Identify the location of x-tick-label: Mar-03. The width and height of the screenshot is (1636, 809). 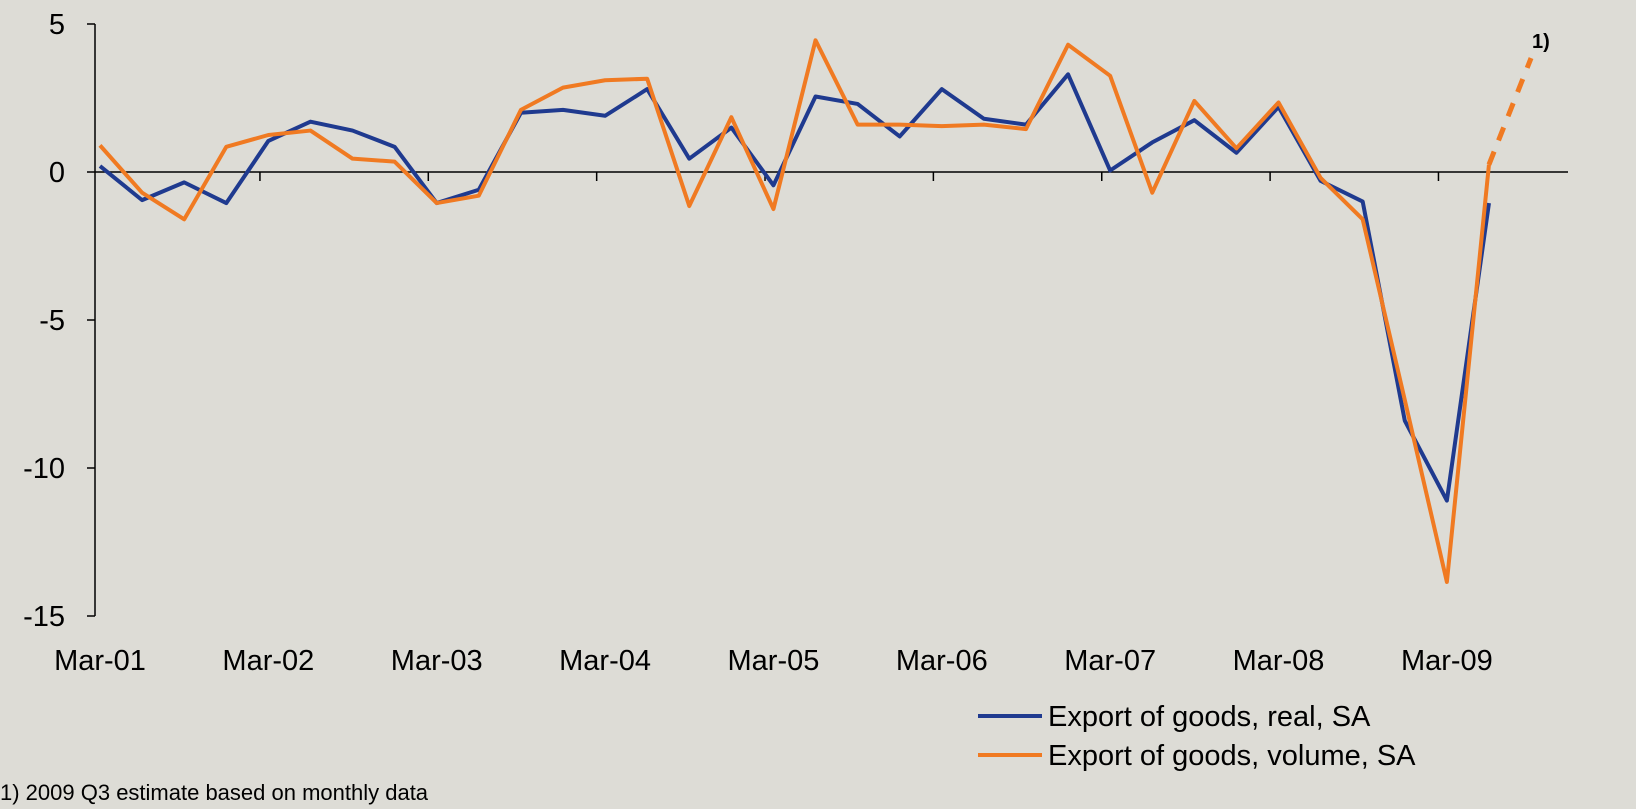
(437, 661).